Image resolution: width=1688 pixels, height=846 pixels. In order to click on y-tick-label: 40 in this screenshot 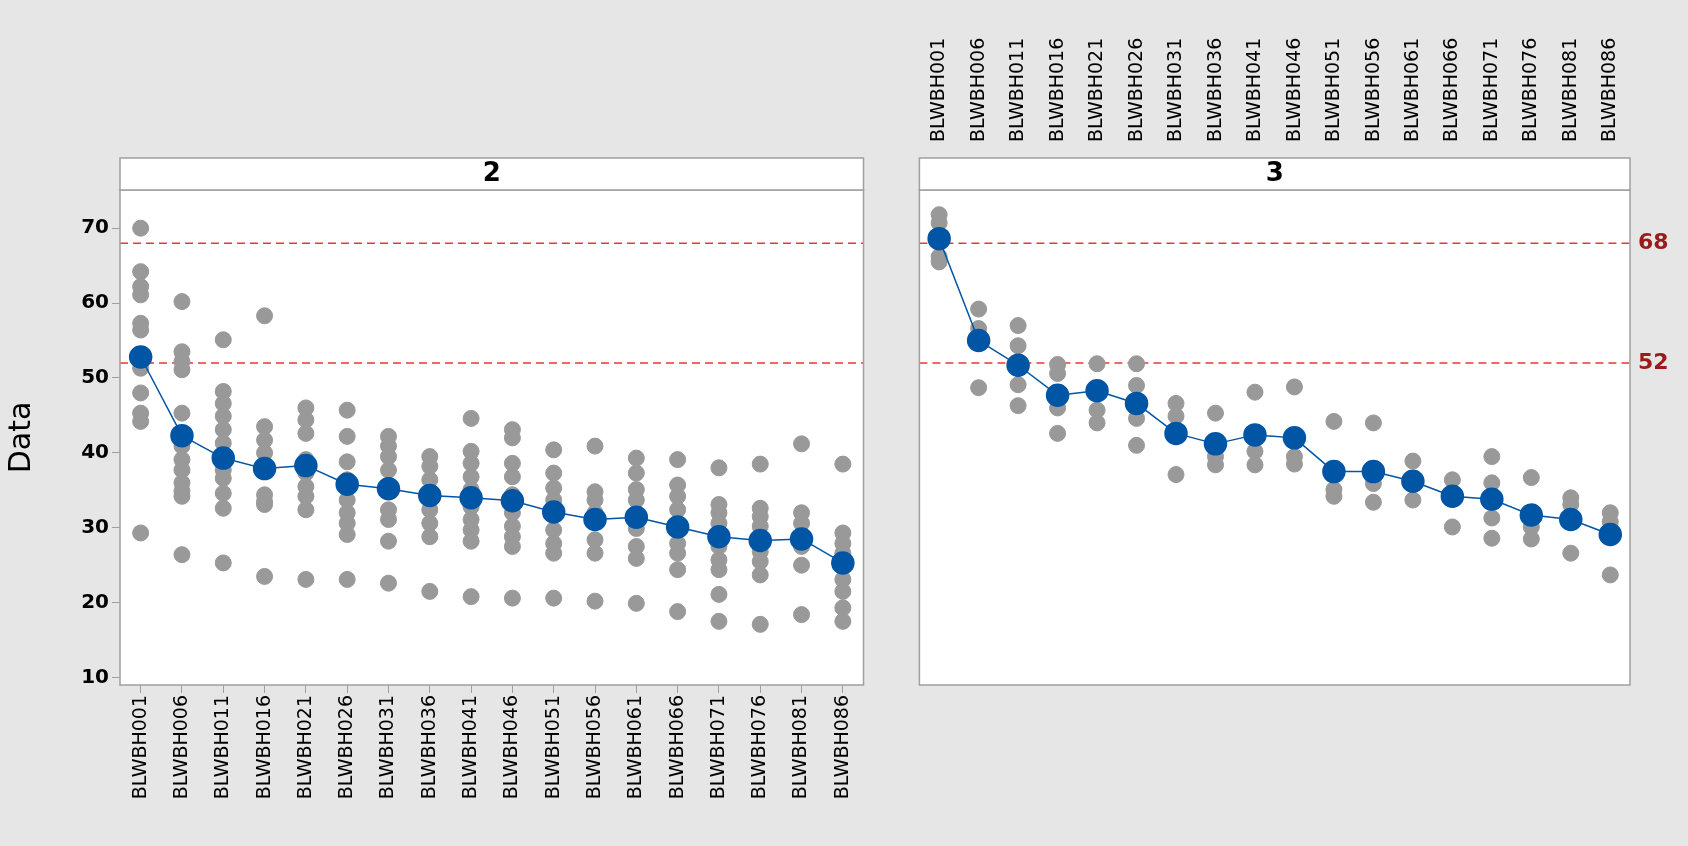, I will do `click(95, 451)`.